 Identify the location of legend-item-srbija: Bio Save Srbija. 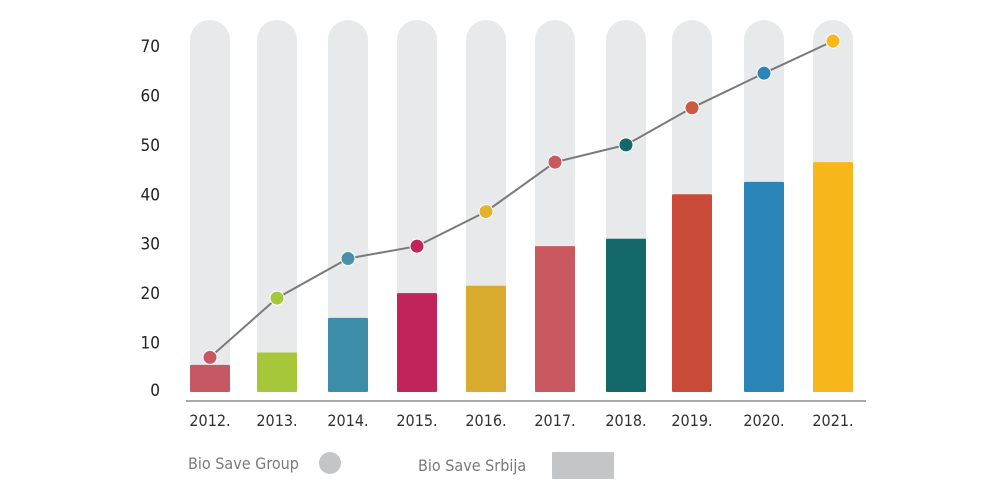
(516, 465).